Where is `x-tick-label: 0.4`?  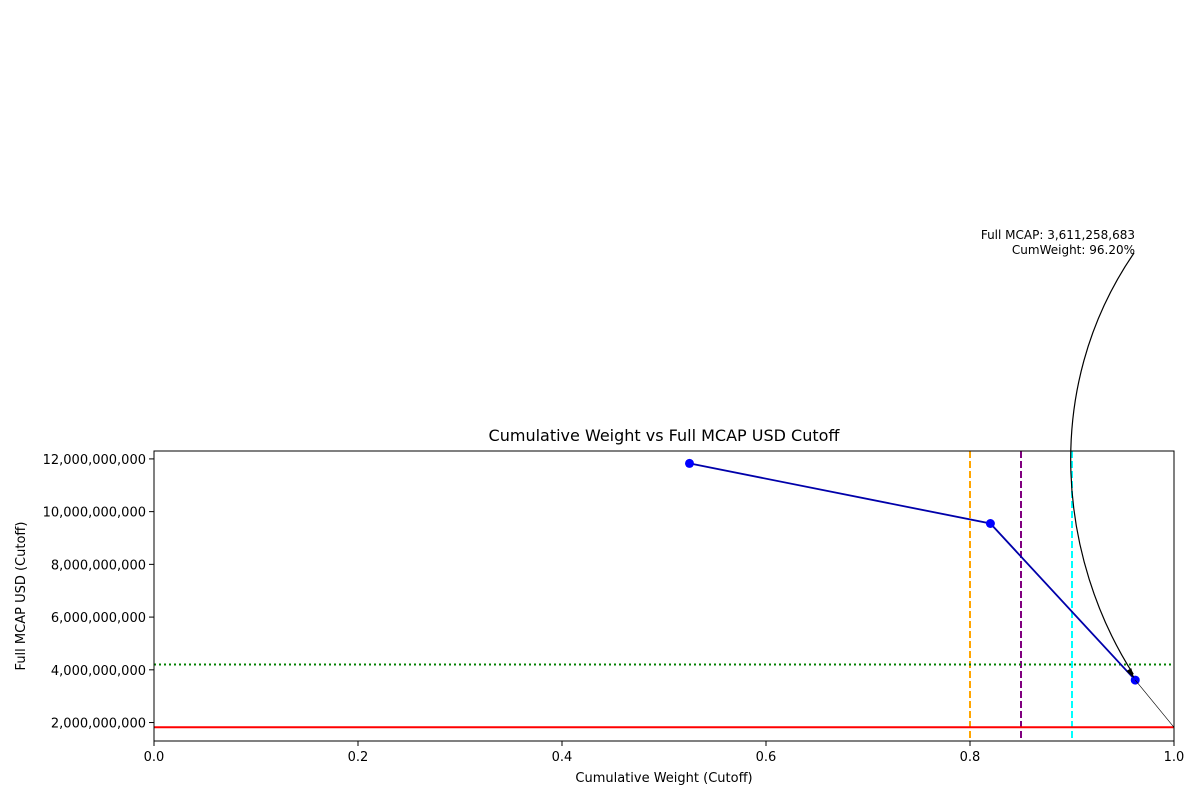 x-tick-label: 0.4 is located at coordinates (562, 757).